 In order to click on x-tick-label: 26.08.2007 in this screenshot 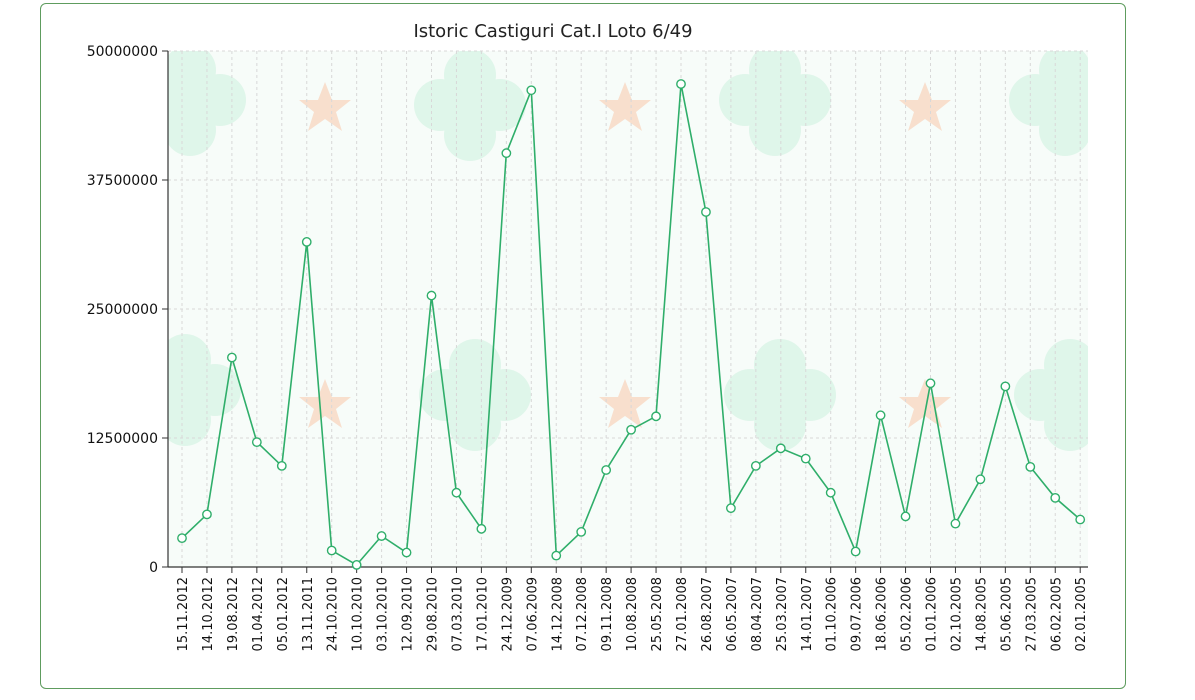, I will do `click(707, 614)`.